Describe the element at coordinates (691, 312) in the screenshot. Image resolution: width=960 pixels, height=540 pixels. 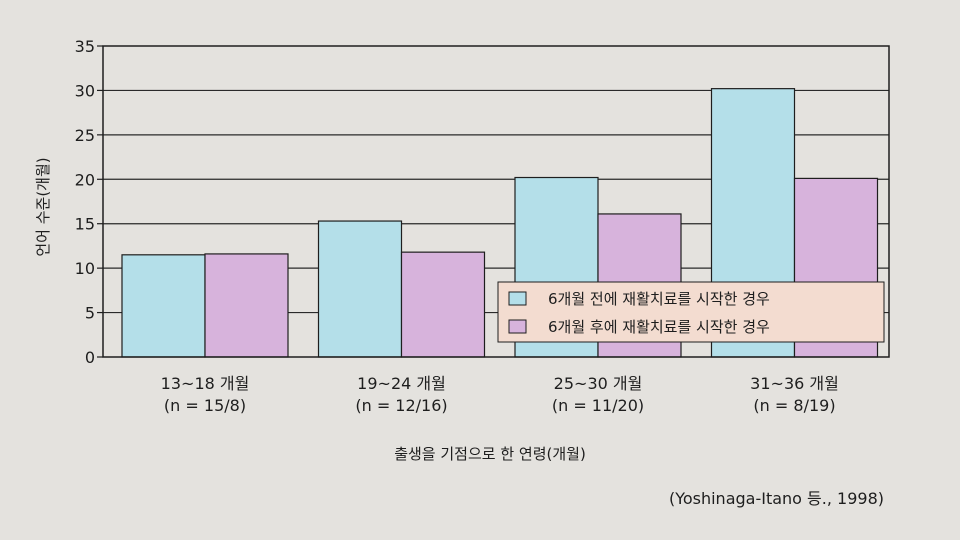
I see `legend-box` at that location.